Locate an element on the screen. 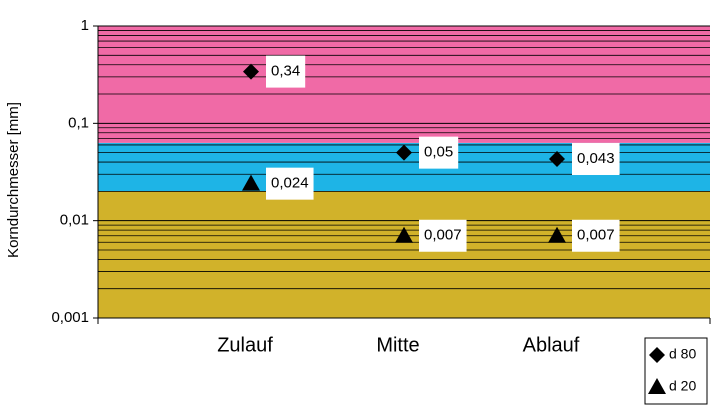 The image size is (720, 412). x-tick-label: Ablauf is located at coordinates (551, 345).